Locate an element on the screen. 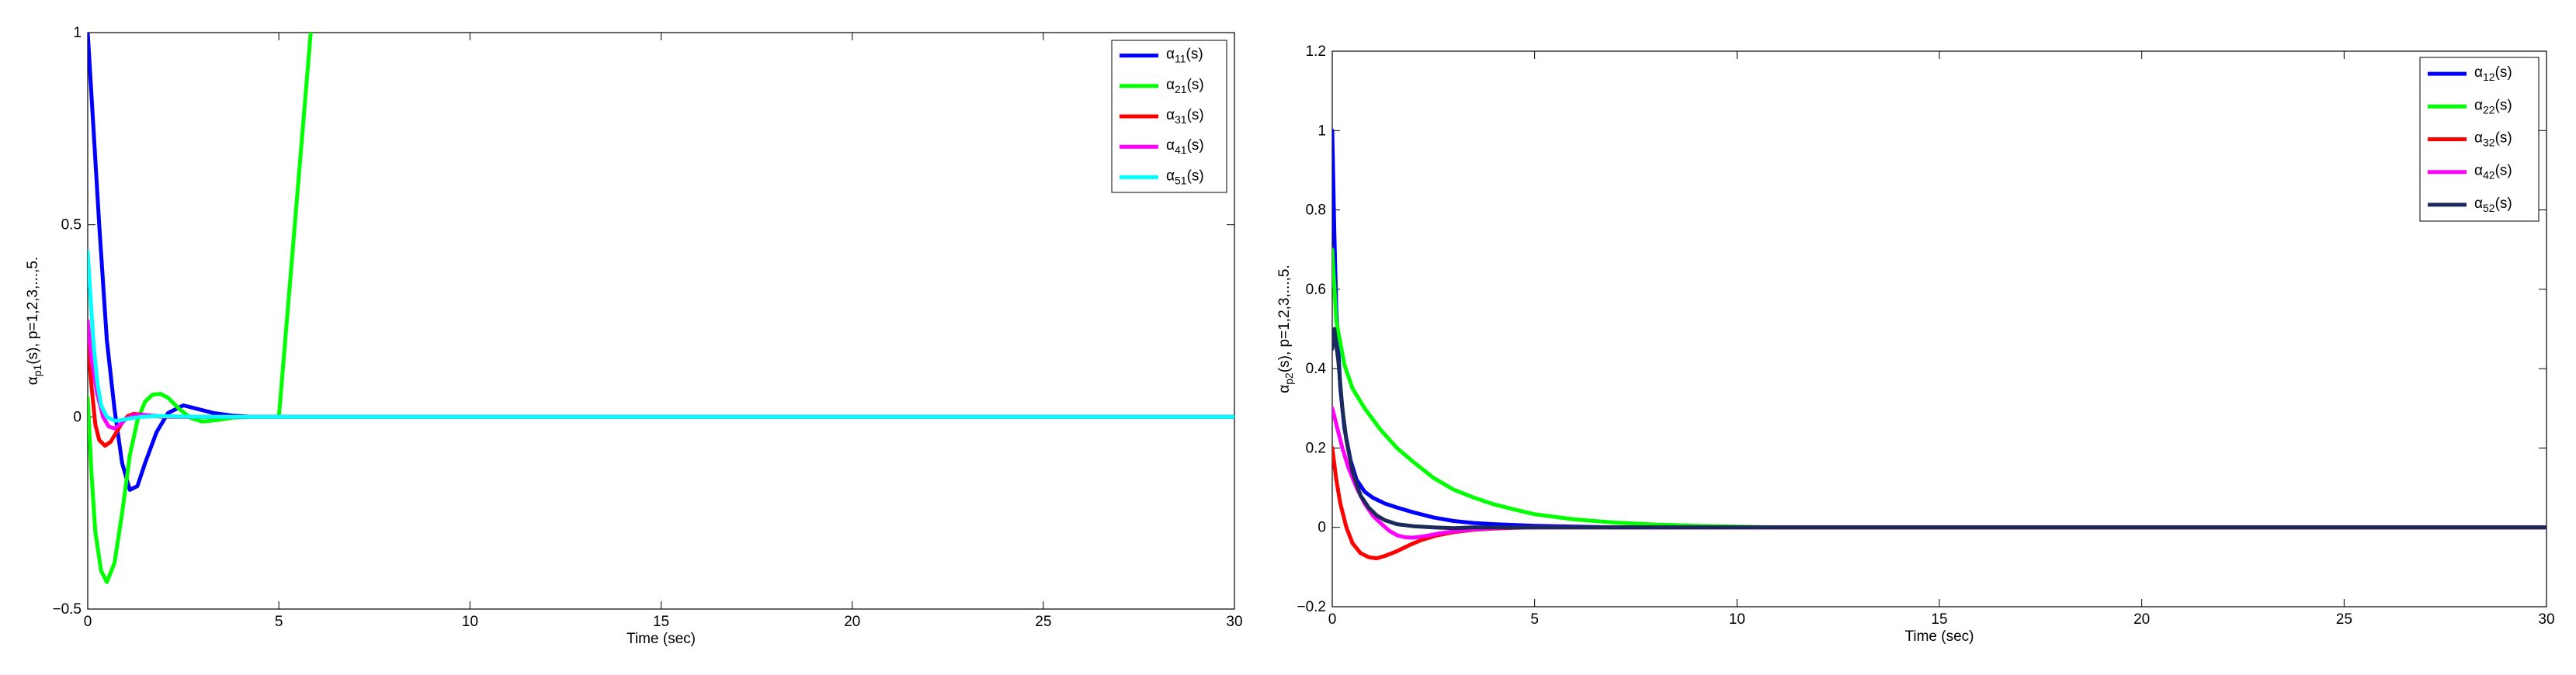 This screenshot has height=675, width=2576. legend-entry-22: α22(s) is located at coordinates (2493, 107).